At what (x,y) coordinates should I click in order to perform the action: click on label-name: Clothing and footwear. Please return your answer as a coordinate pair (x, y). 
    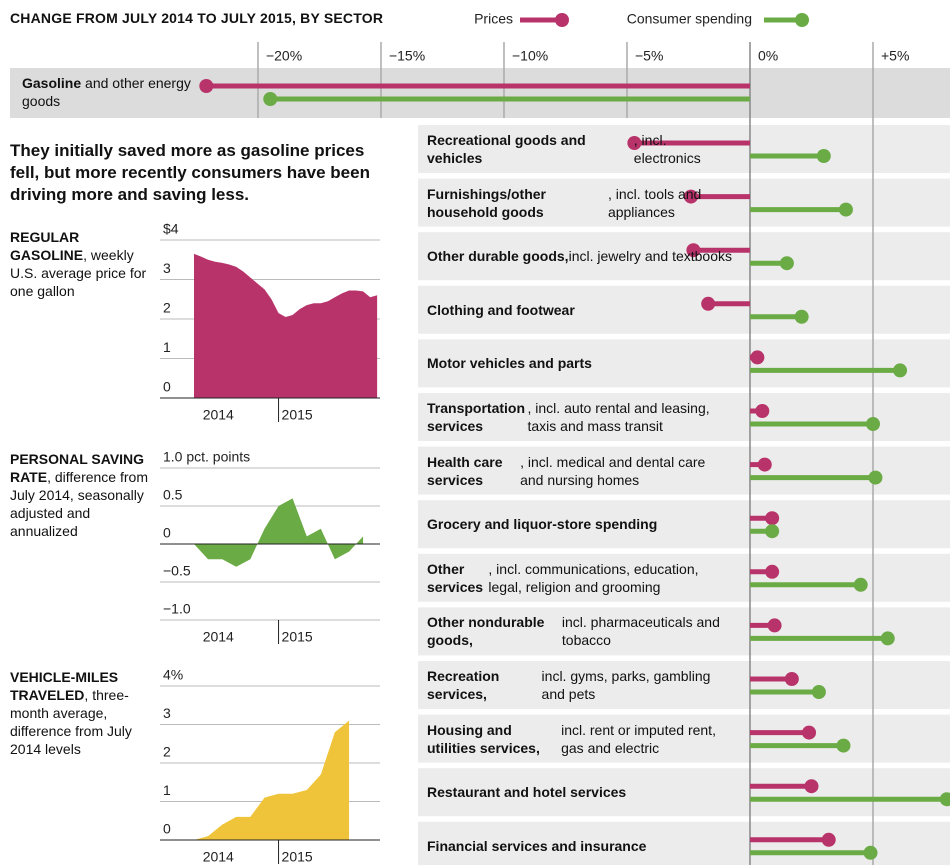
    Looking at the image, I should click on (501, 309).